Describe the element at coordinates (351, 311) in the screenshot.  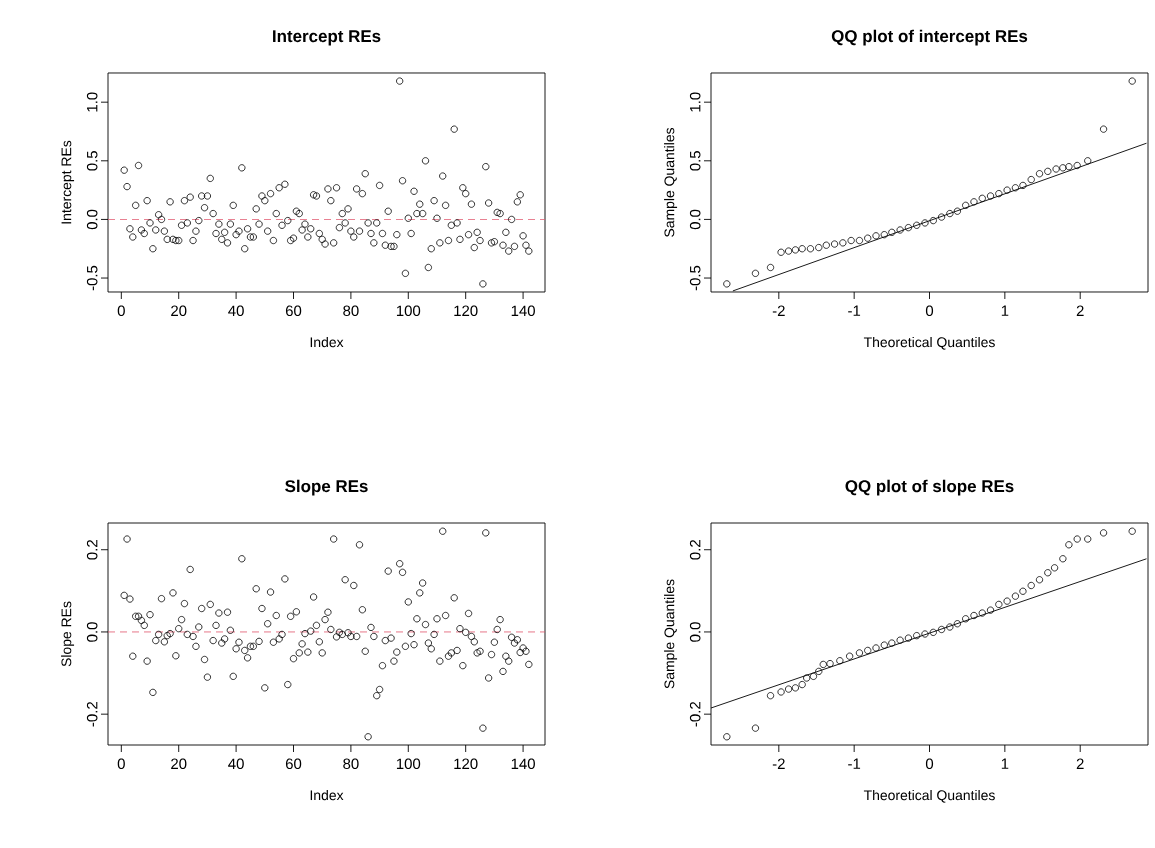
I see `x-tick-label: 80` at that location.